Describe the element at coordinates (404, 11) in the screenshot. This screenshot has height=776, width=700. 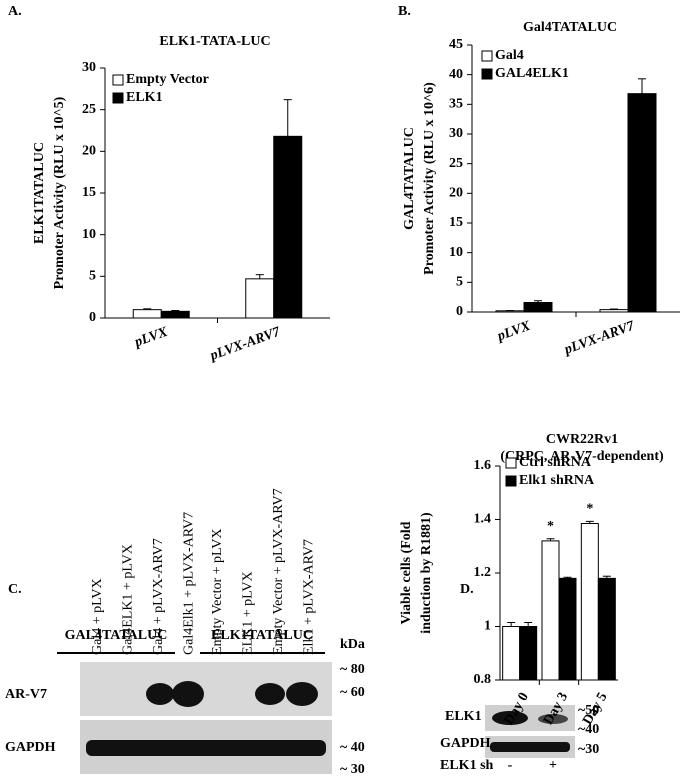
I see `panel-label: B.` at that location.